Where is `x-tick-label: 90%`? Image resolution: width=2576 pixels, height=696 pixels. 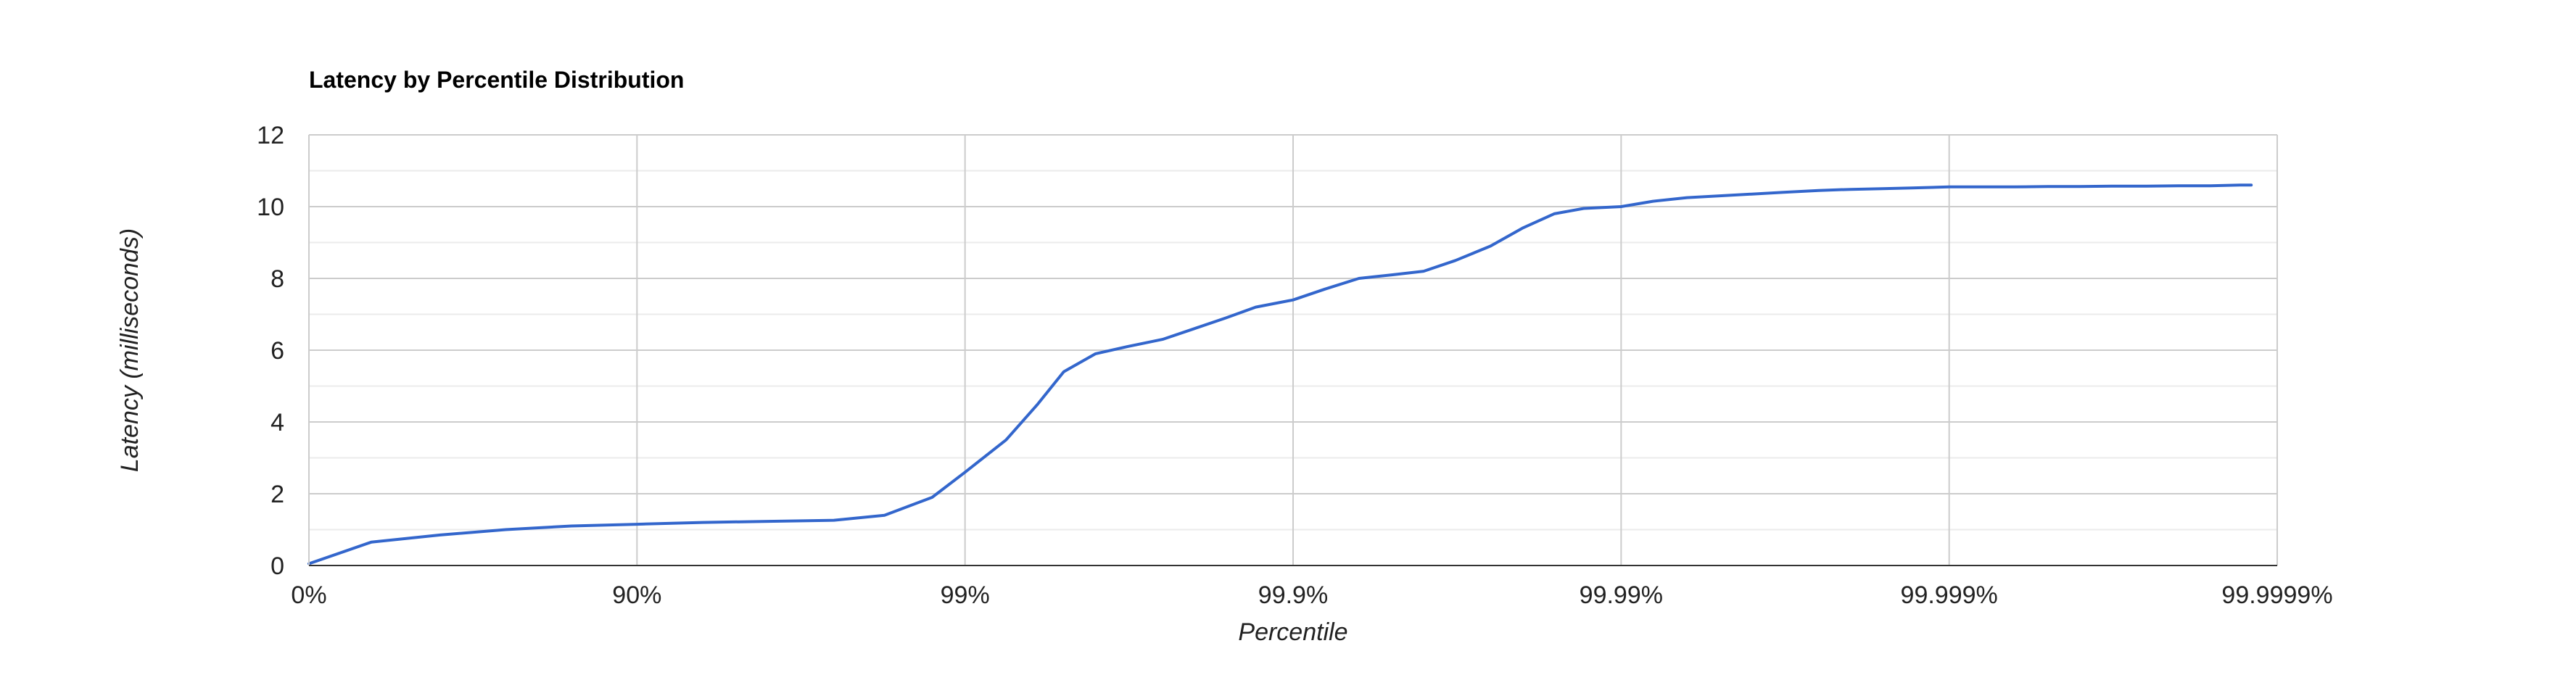
x-tick-label: 90% is located at coordinates (636, 595).